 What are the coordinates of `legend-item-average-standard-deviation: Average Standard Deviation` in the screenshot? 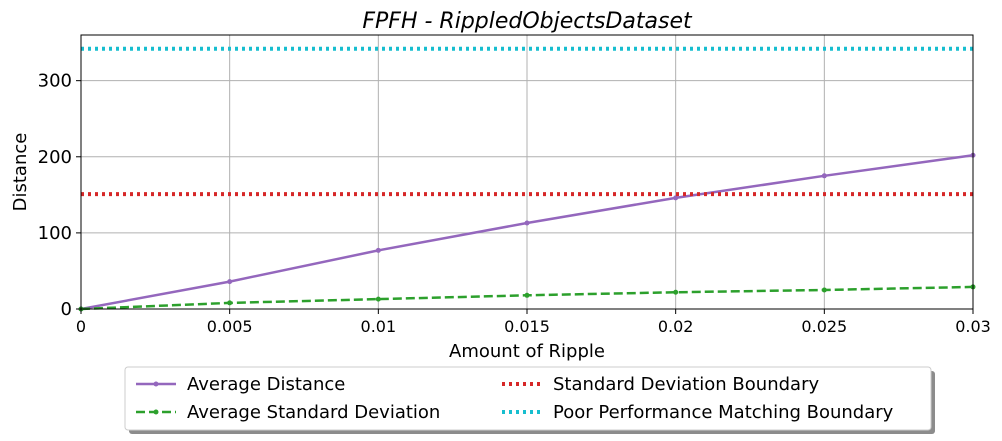 It's located at (288, 412).